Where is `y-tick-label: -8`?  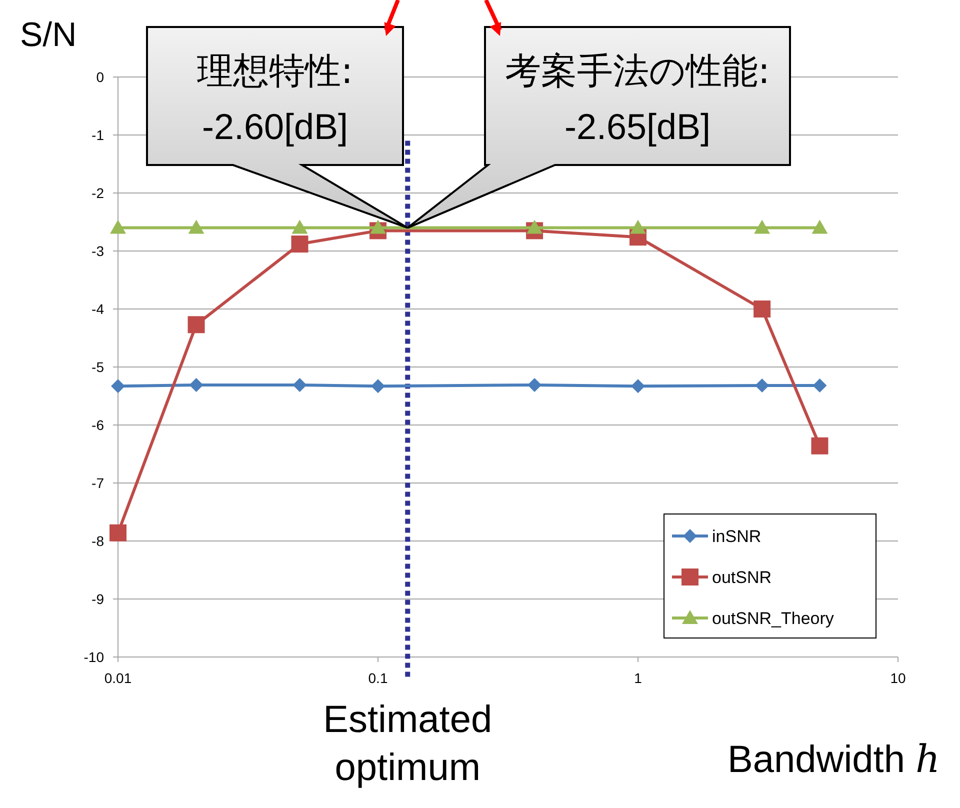 y-tick-label: -8 is located at coordinates (98, 541).